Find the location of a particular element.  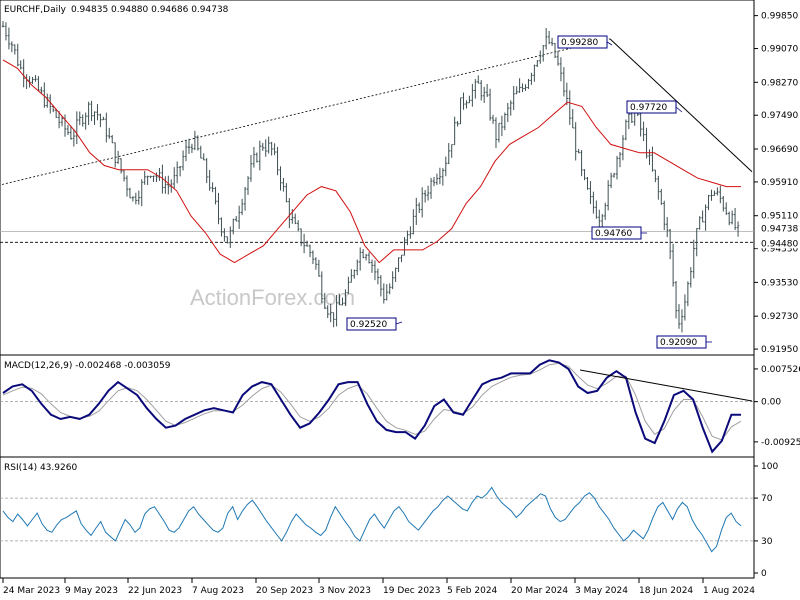

price-y-tick-label: 0.97490 is located at coordinates (779, 116).